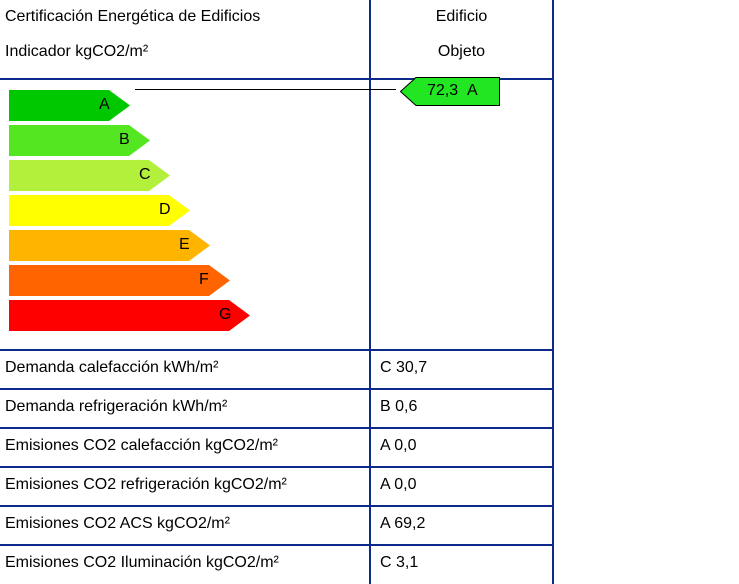 This screenshot has height=584, width=739. I want to click on scale-bar-b: B, so click(79, 140).